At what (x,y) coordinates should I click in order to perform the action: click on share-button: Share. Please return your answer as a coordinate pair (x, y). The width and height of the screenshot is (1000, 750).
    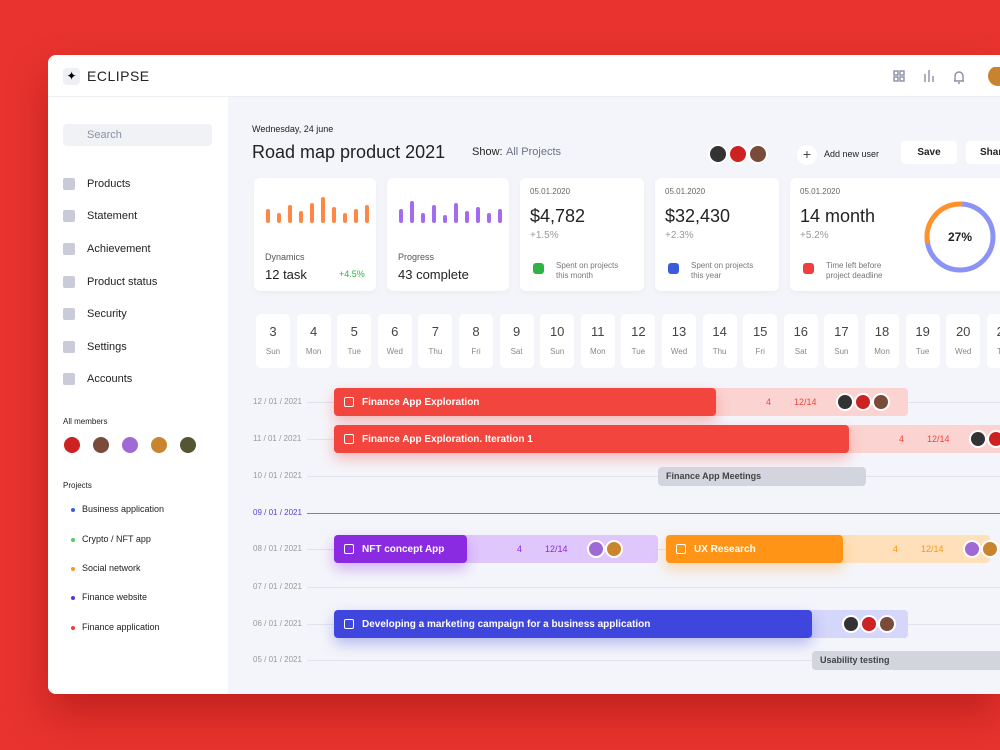
    Looking at the image, I should click on (983, 152).